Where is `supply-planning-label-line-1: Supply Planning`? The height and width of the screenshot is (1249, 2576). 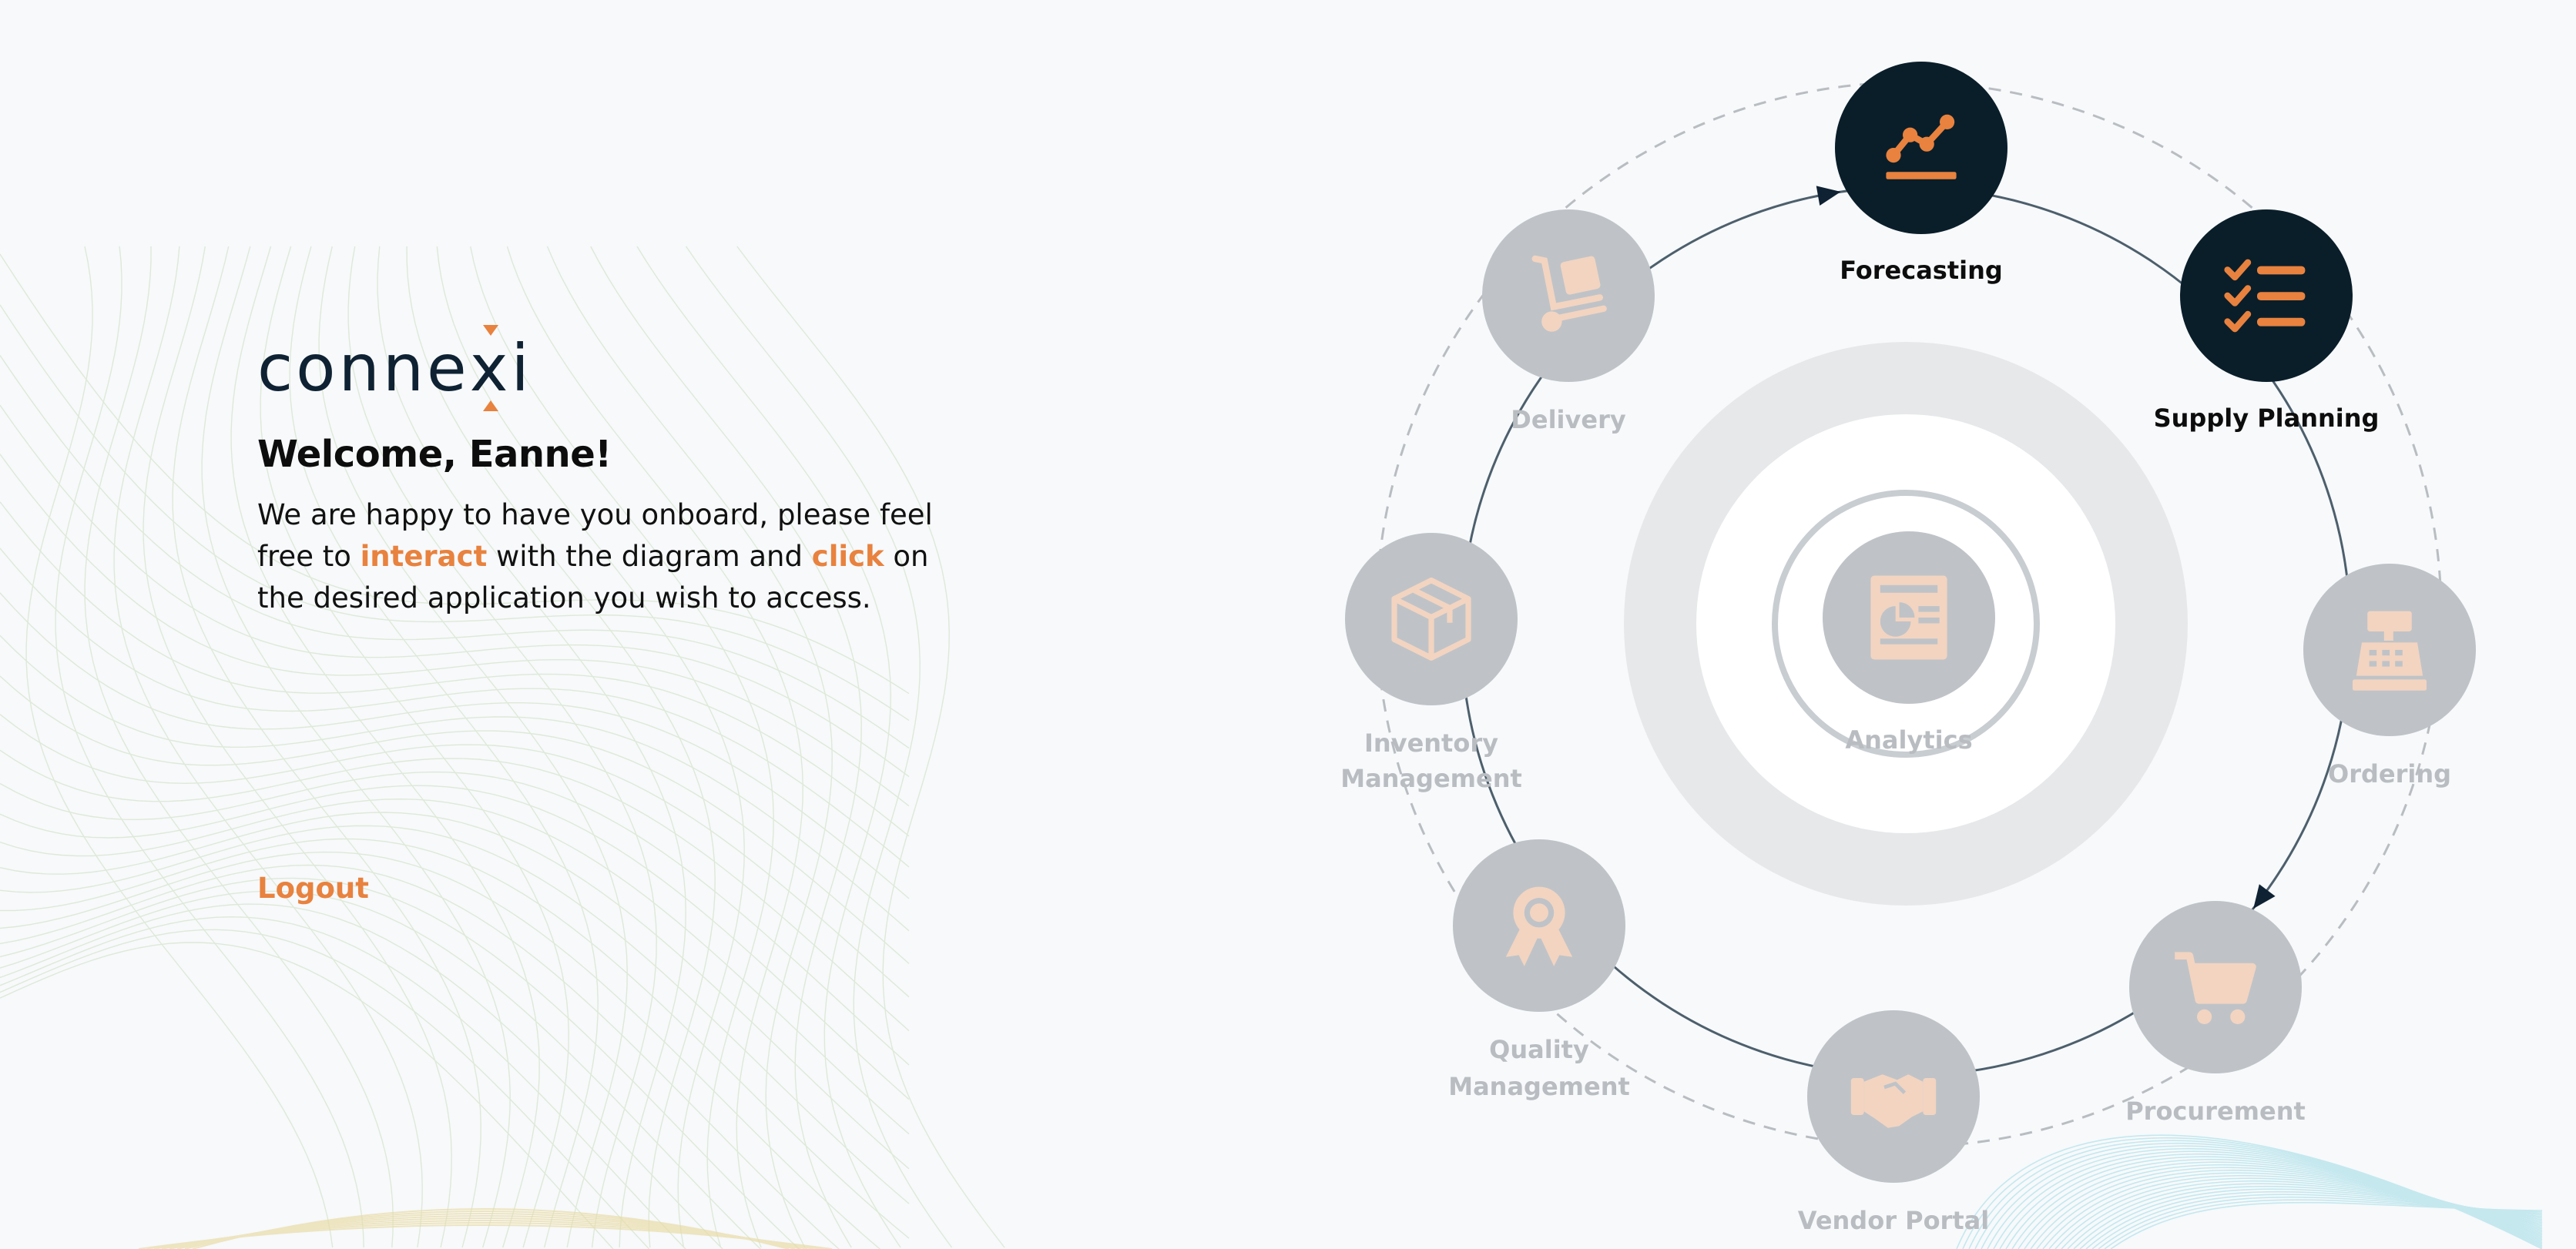
supply-planning-label-line-1: Supply Planning is located at coordinates (2267, 418).